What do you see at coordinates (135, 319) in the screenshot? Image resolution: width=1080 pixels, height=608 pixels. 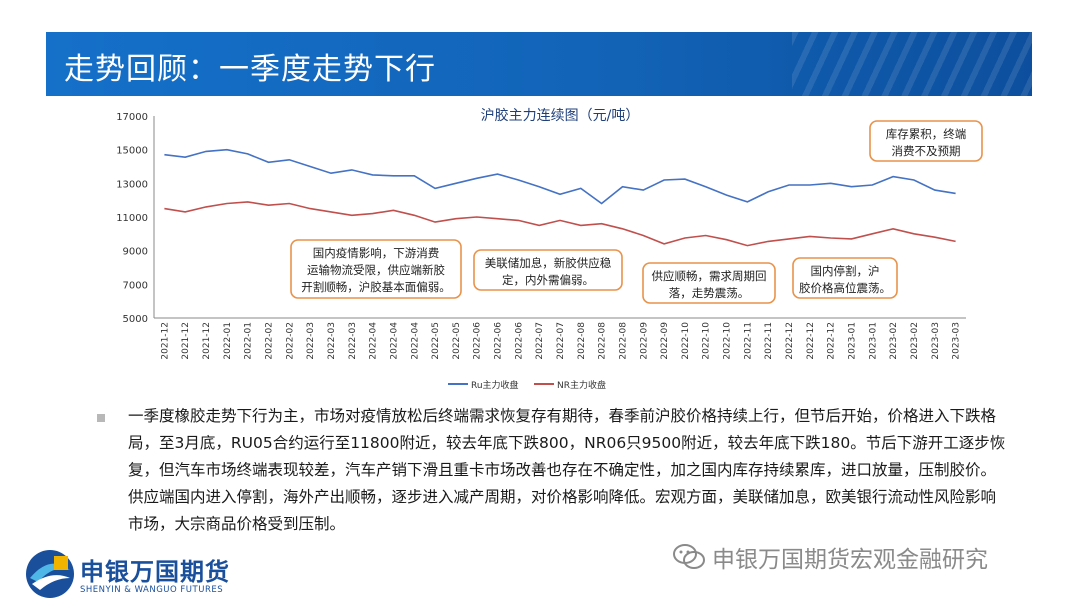 I see `y-tick-label: 5000` at bounding box center [135, 319].